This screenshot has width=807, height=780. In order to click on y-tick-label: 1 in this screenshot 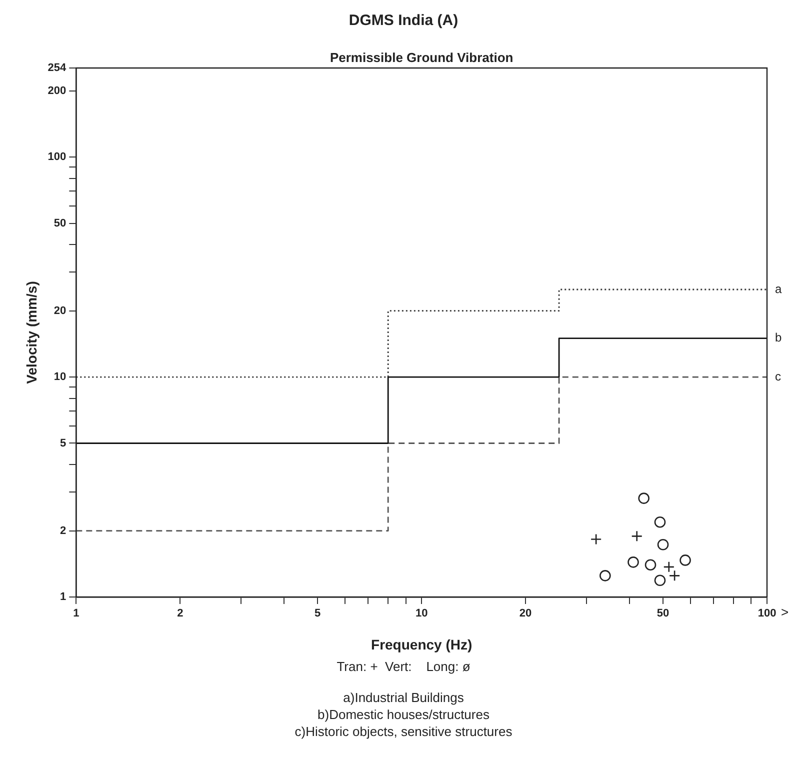, I will do `click(63, 597)`.